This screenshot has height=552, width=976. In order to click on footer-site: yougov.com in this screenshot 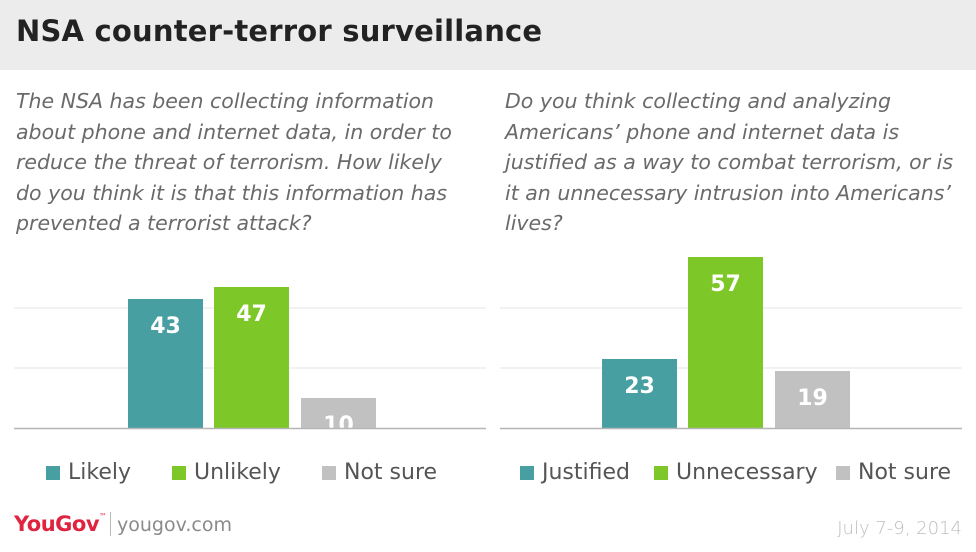, I will do `click(174, 525)`.